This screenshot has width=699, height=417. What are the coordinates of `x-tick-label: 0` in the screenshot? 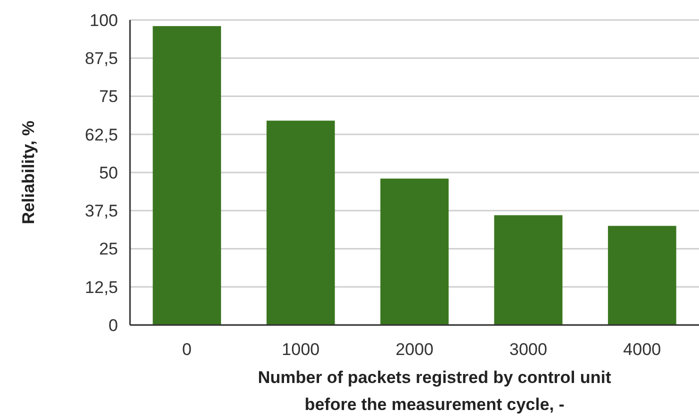 It's located at (187, 349).